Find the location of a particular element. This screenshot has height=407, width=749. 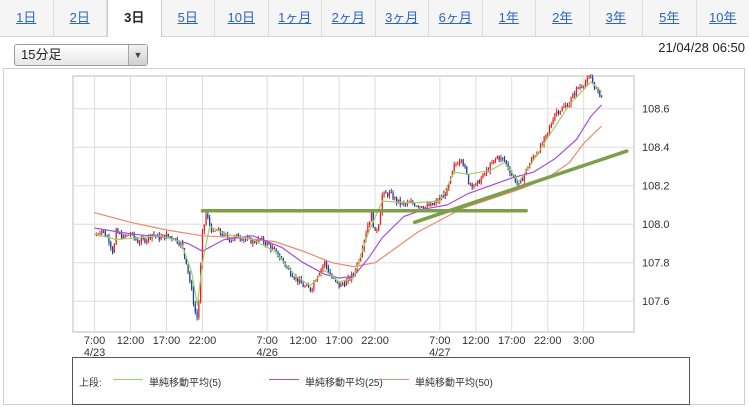

x-tick-label: 22:00 is located at coordinates (548, 341).